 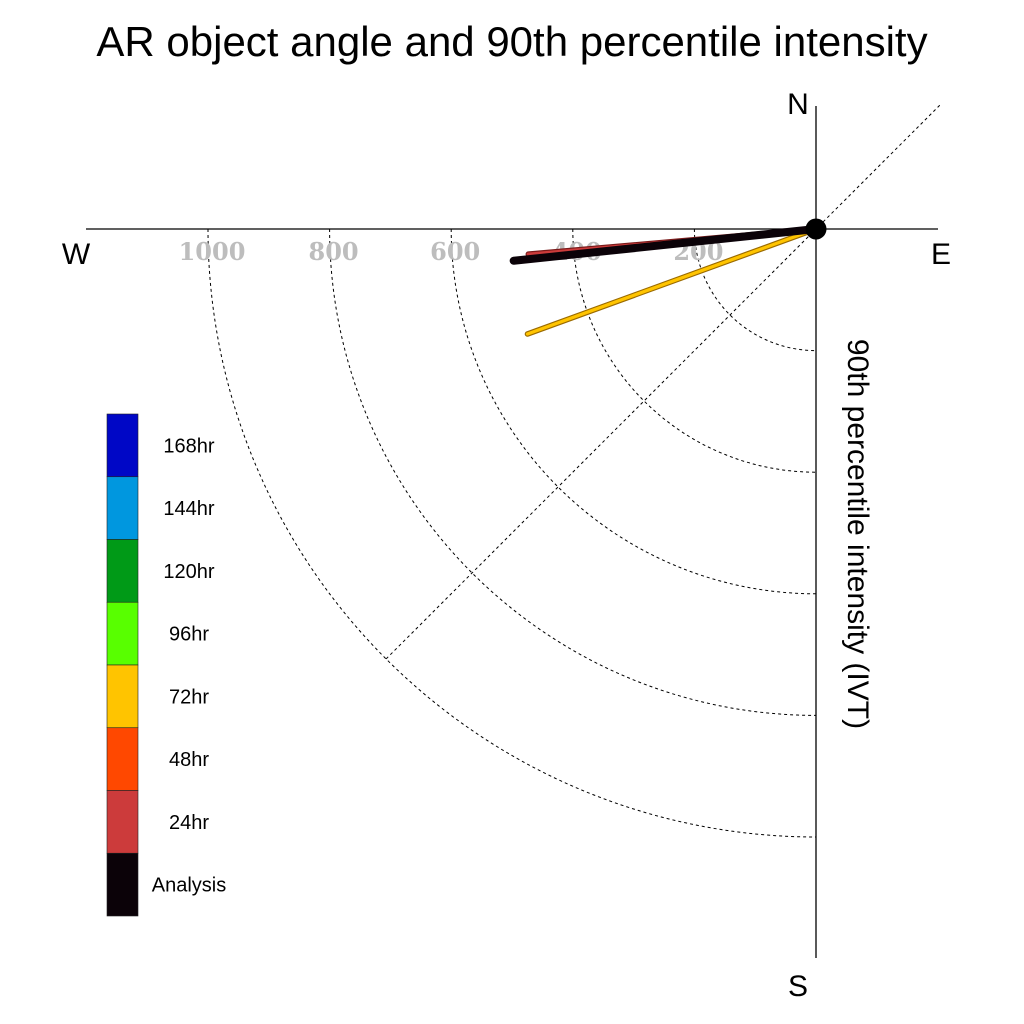 I want to click on legend-label-96hr: 96hr, so click(x=189, y=635).